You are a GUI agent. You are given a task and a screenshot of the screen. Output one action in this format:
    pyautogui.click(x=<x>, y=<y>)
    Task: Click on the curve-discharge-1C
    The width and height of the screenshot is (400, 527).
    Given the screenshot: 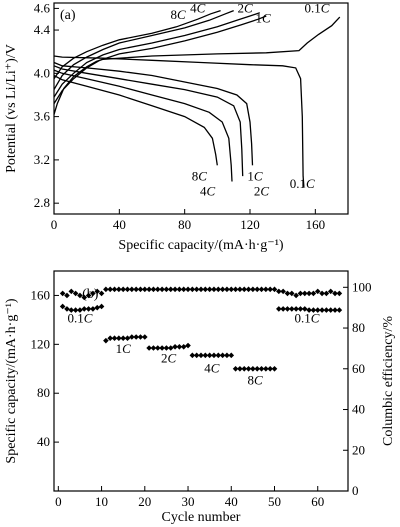 What is the action you would take?
    pyautogui.click(x=153, y=113)
    